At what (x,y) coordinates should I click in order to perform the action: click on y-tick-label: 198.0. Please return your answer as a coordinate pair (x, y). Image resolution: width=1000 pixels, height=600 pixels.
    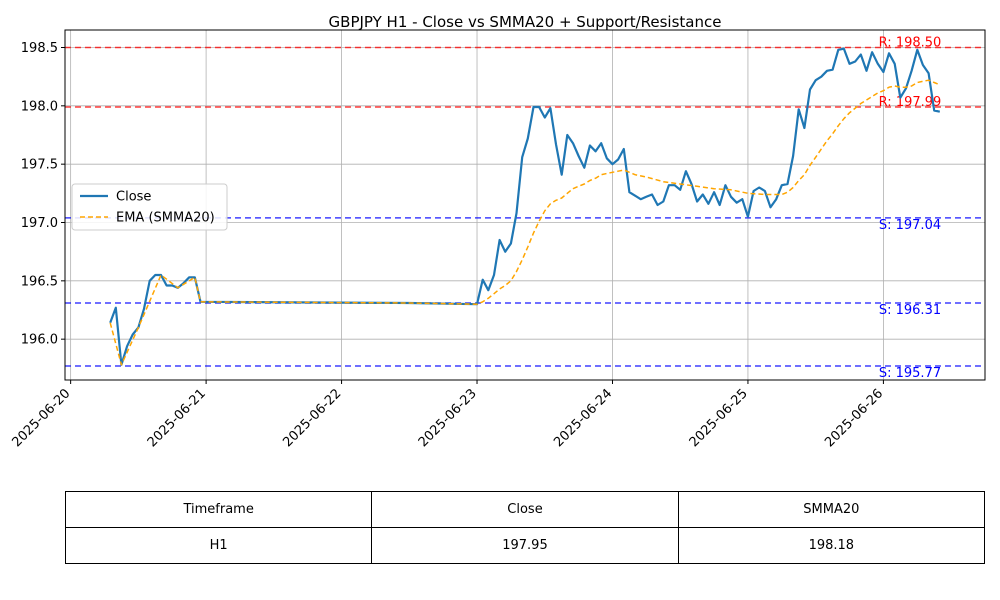
    Looking at the image, I should click on (39, 106).